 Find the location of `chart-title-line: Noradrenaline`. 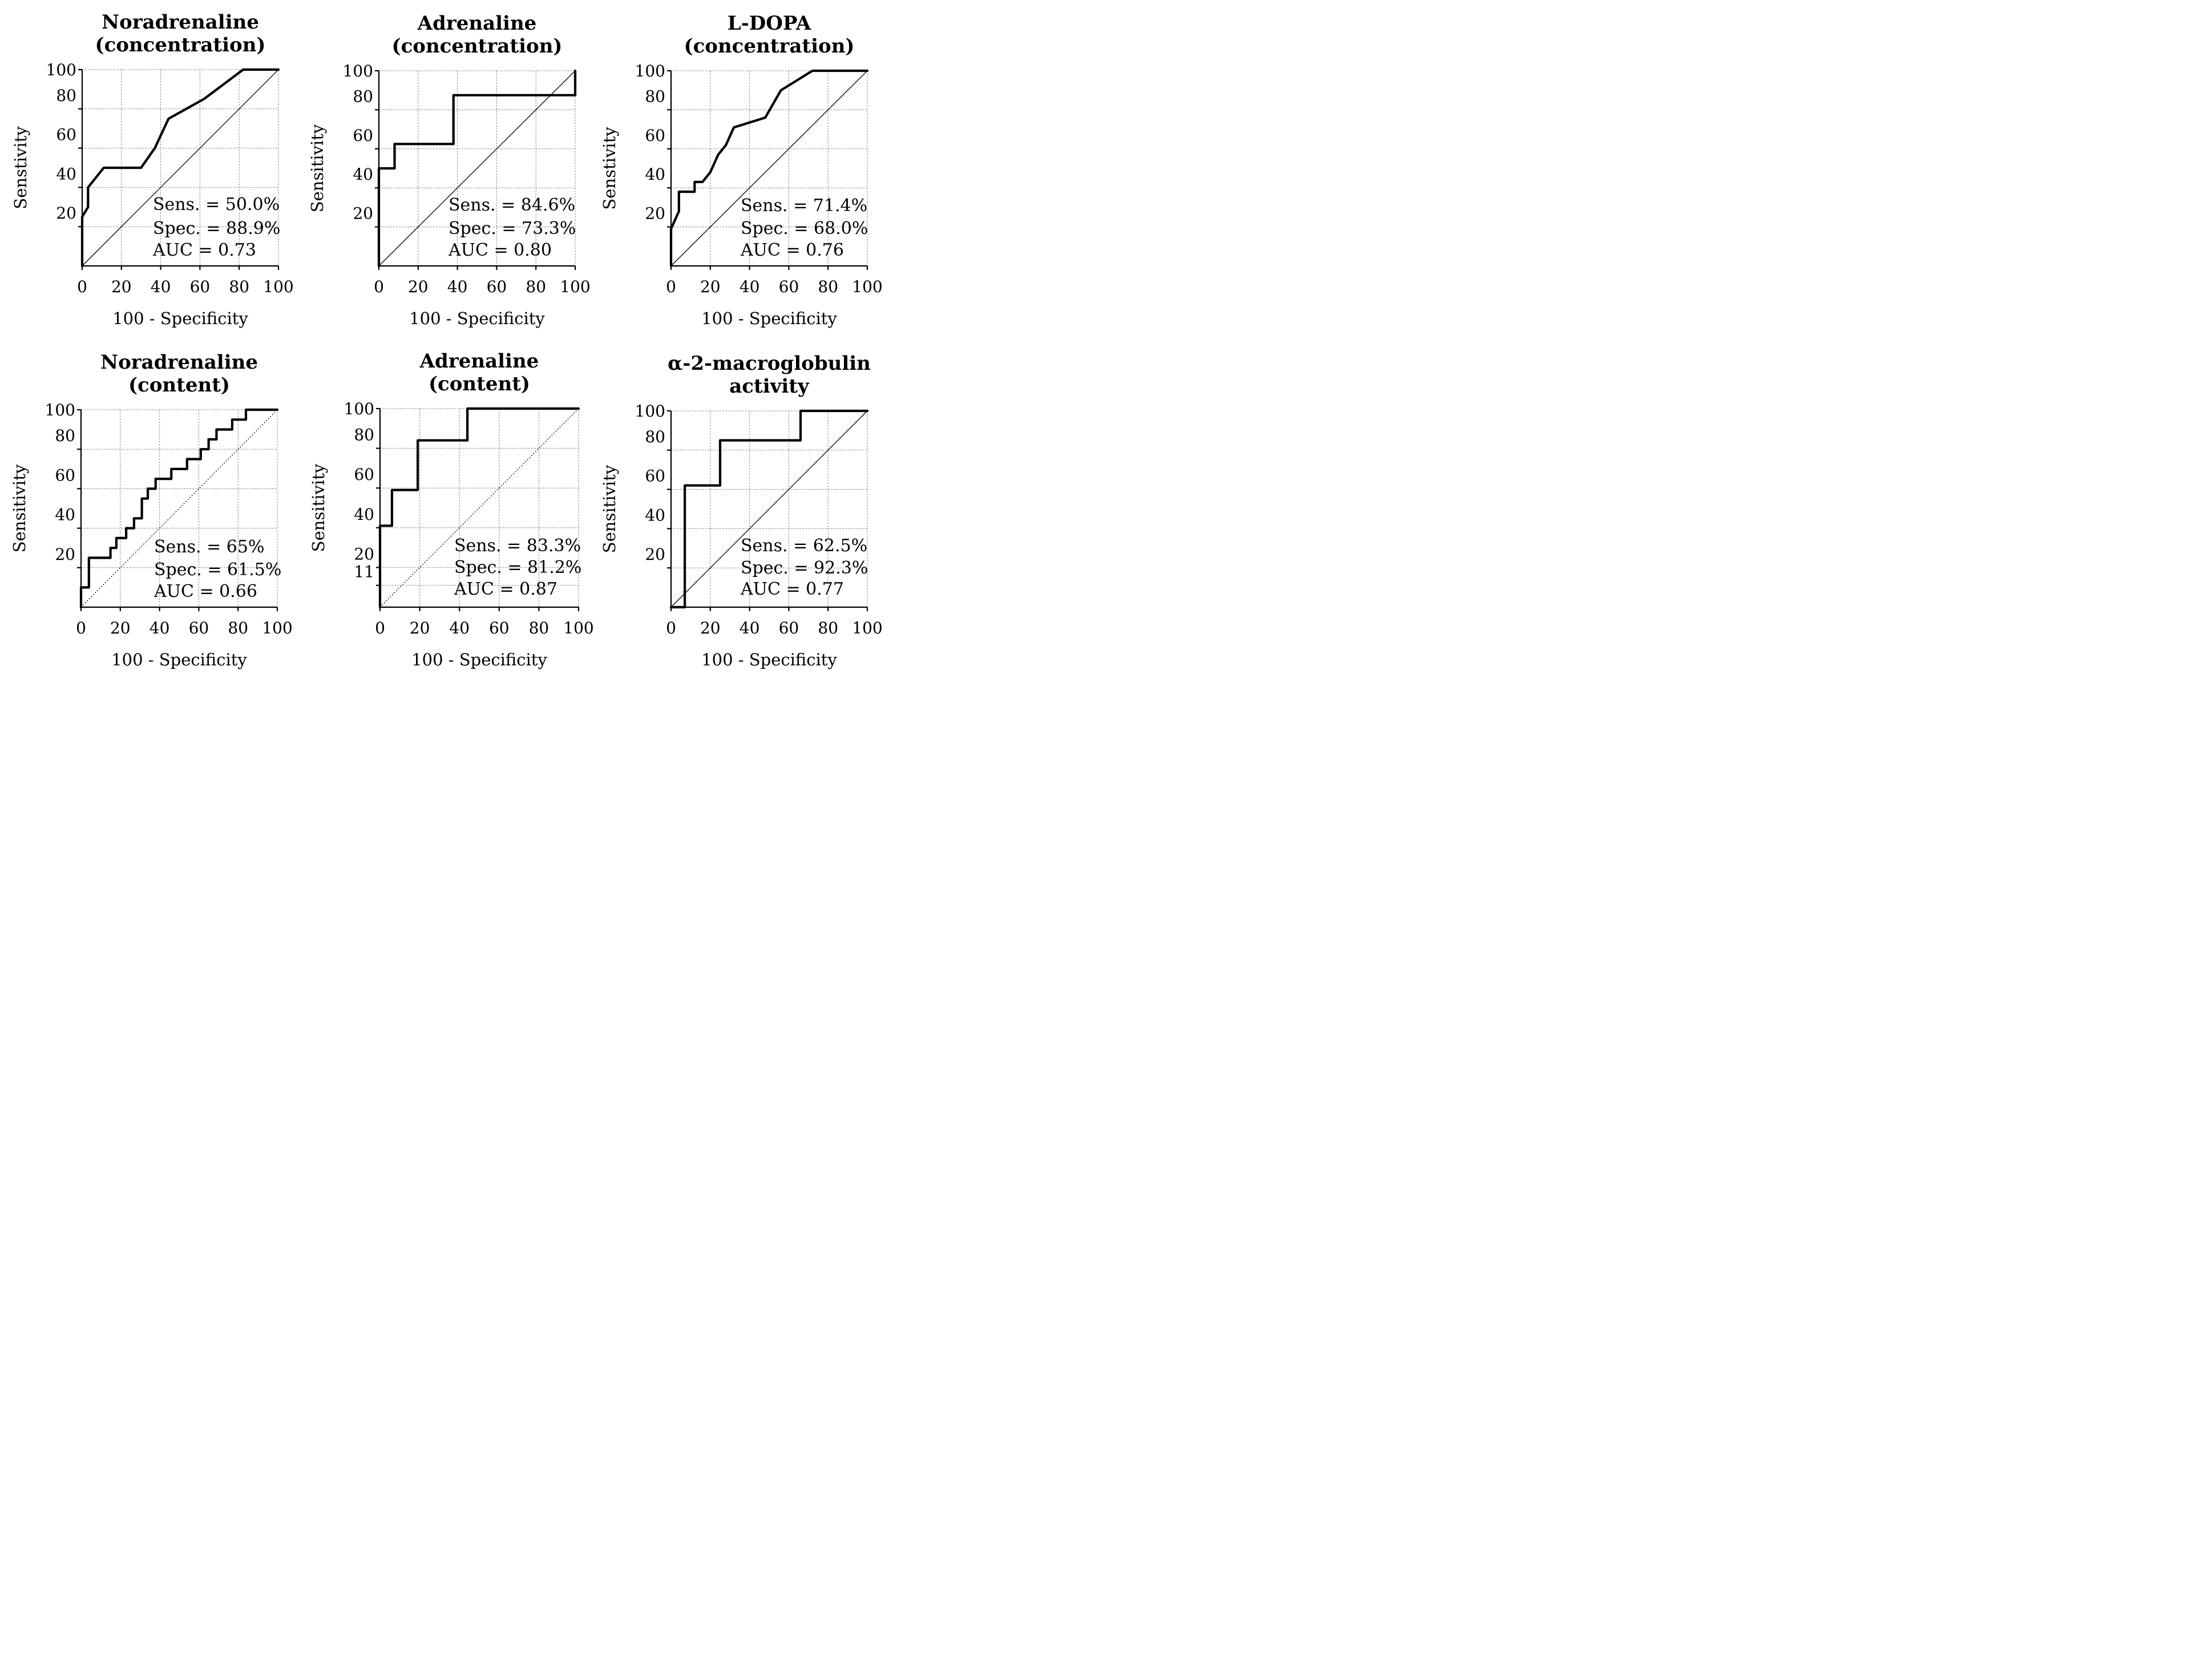

chart-title-line: Noradrenaline is located at coordinates (180, 22).